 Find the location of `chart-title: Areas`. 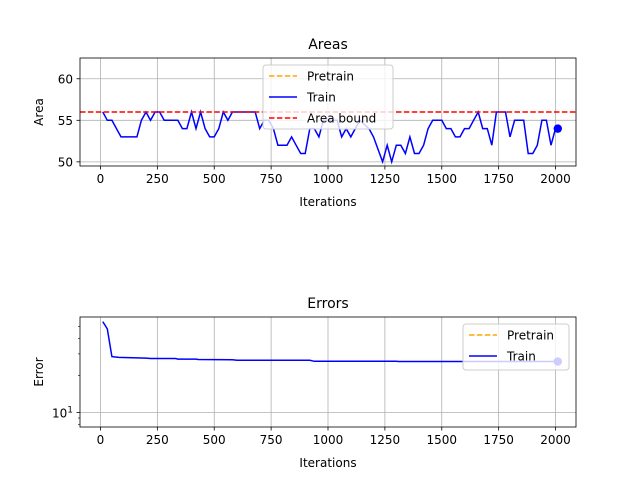

chart-title: Areas is located at coordinates (328, 45).